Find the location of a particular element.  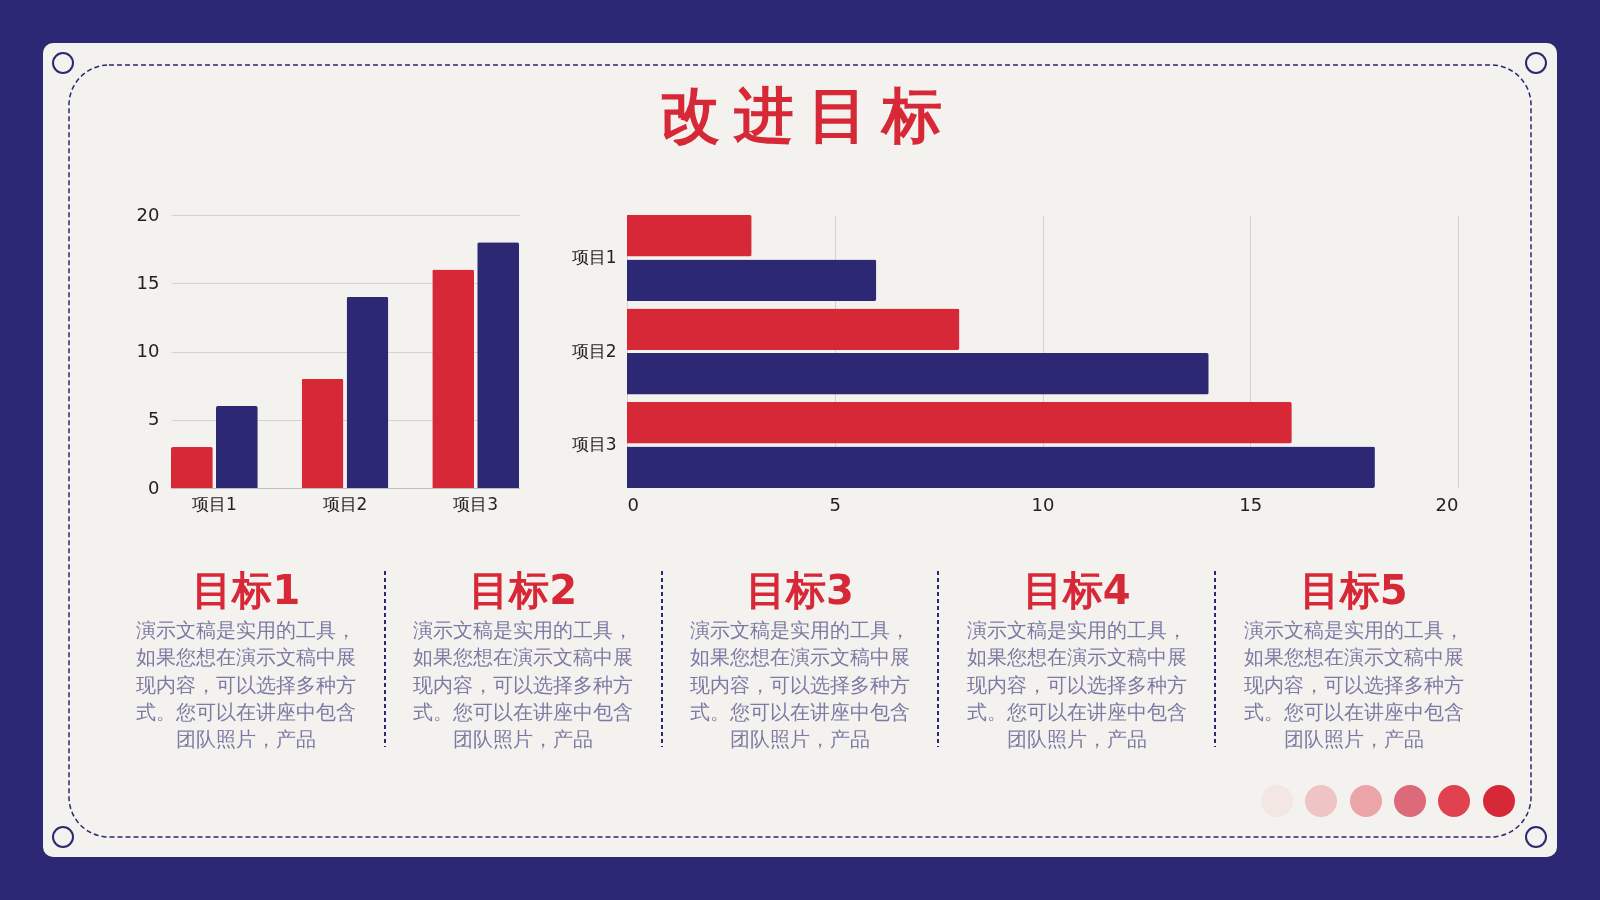

x-tick-label: 0 is located at coordinates (633, 504).